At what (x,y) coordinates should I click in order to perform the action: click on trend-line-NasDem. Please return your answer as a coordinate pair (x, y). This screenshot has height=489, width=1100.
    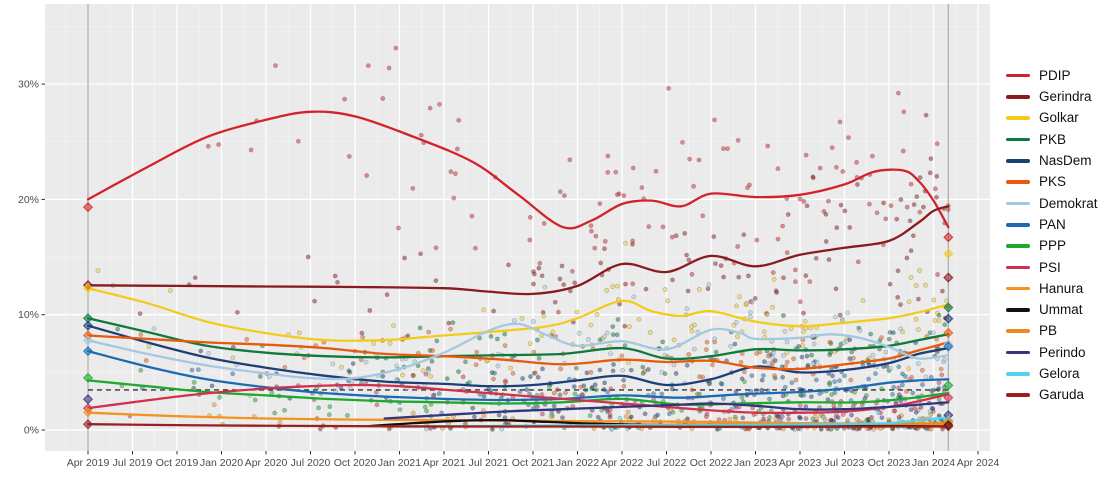
    Looking at the image, I should click on (518, 356).